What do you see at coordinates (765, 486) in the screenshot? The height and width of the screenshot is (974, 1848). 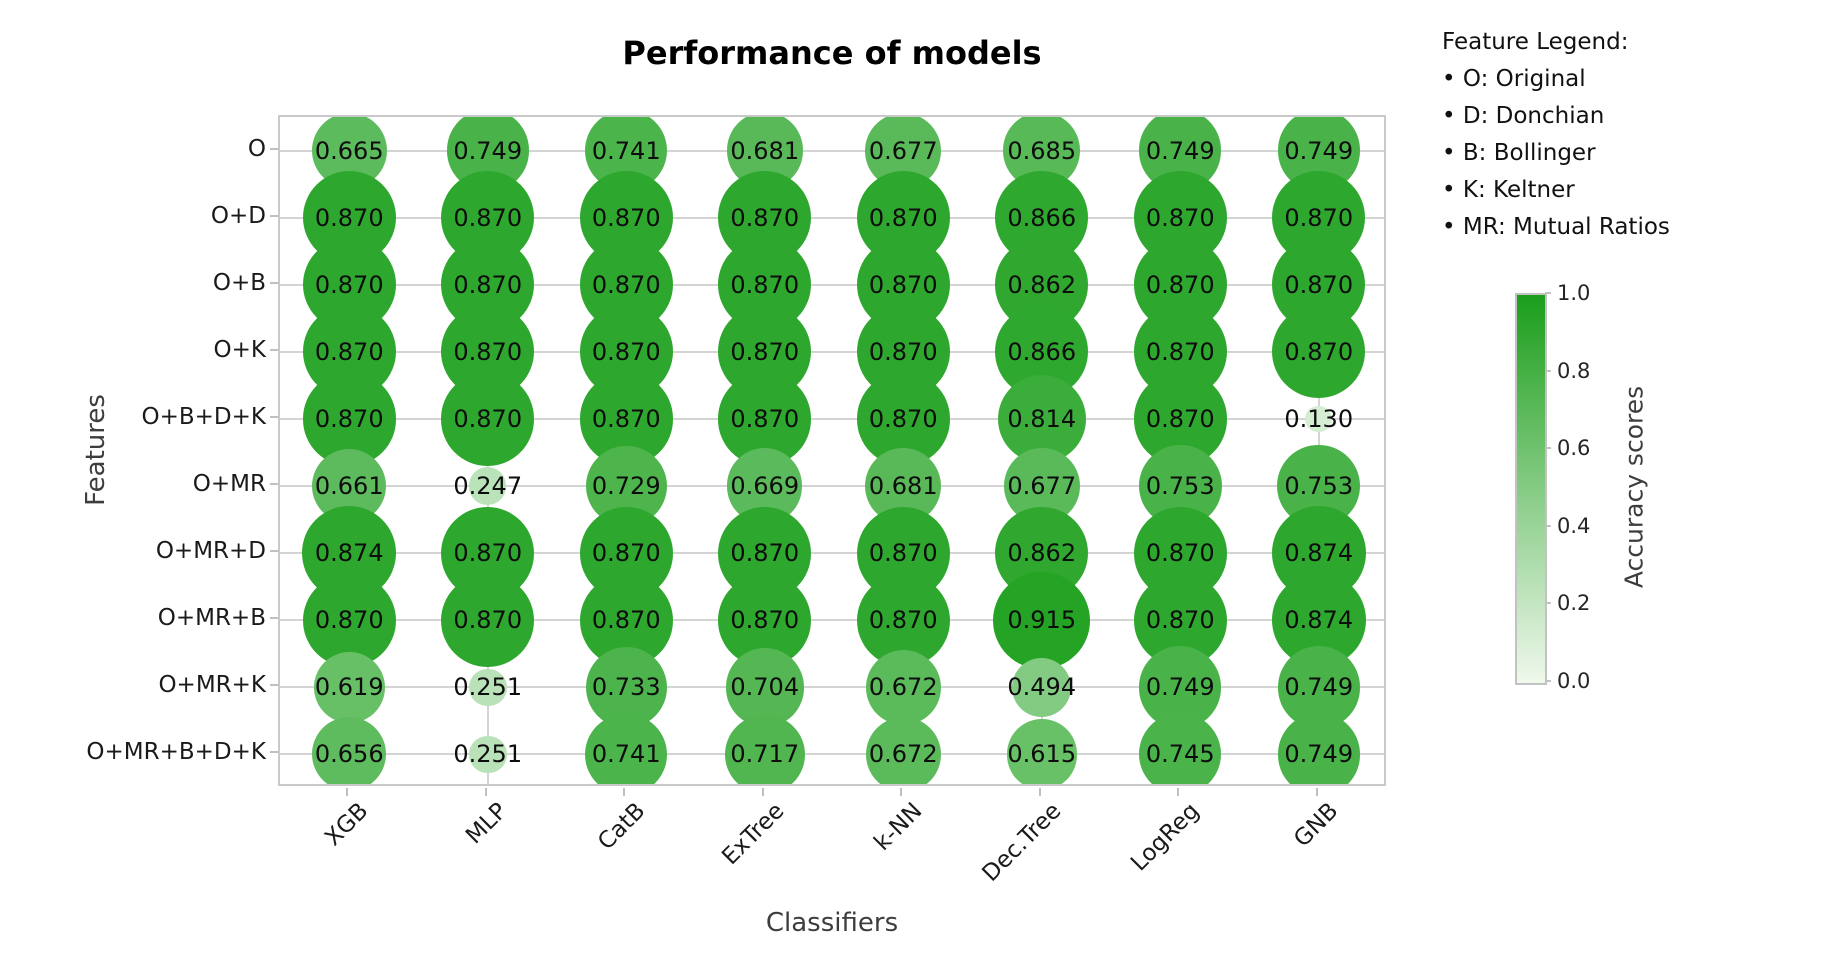 I see `bubble-value: 0.669` at bounding box center [765, 486].